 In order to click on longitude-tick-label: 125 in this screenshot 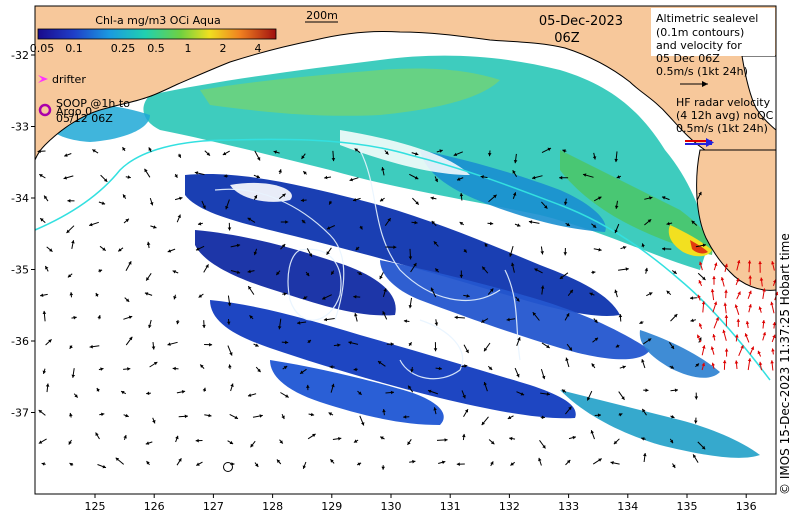, I will do `click(95, 506)`.